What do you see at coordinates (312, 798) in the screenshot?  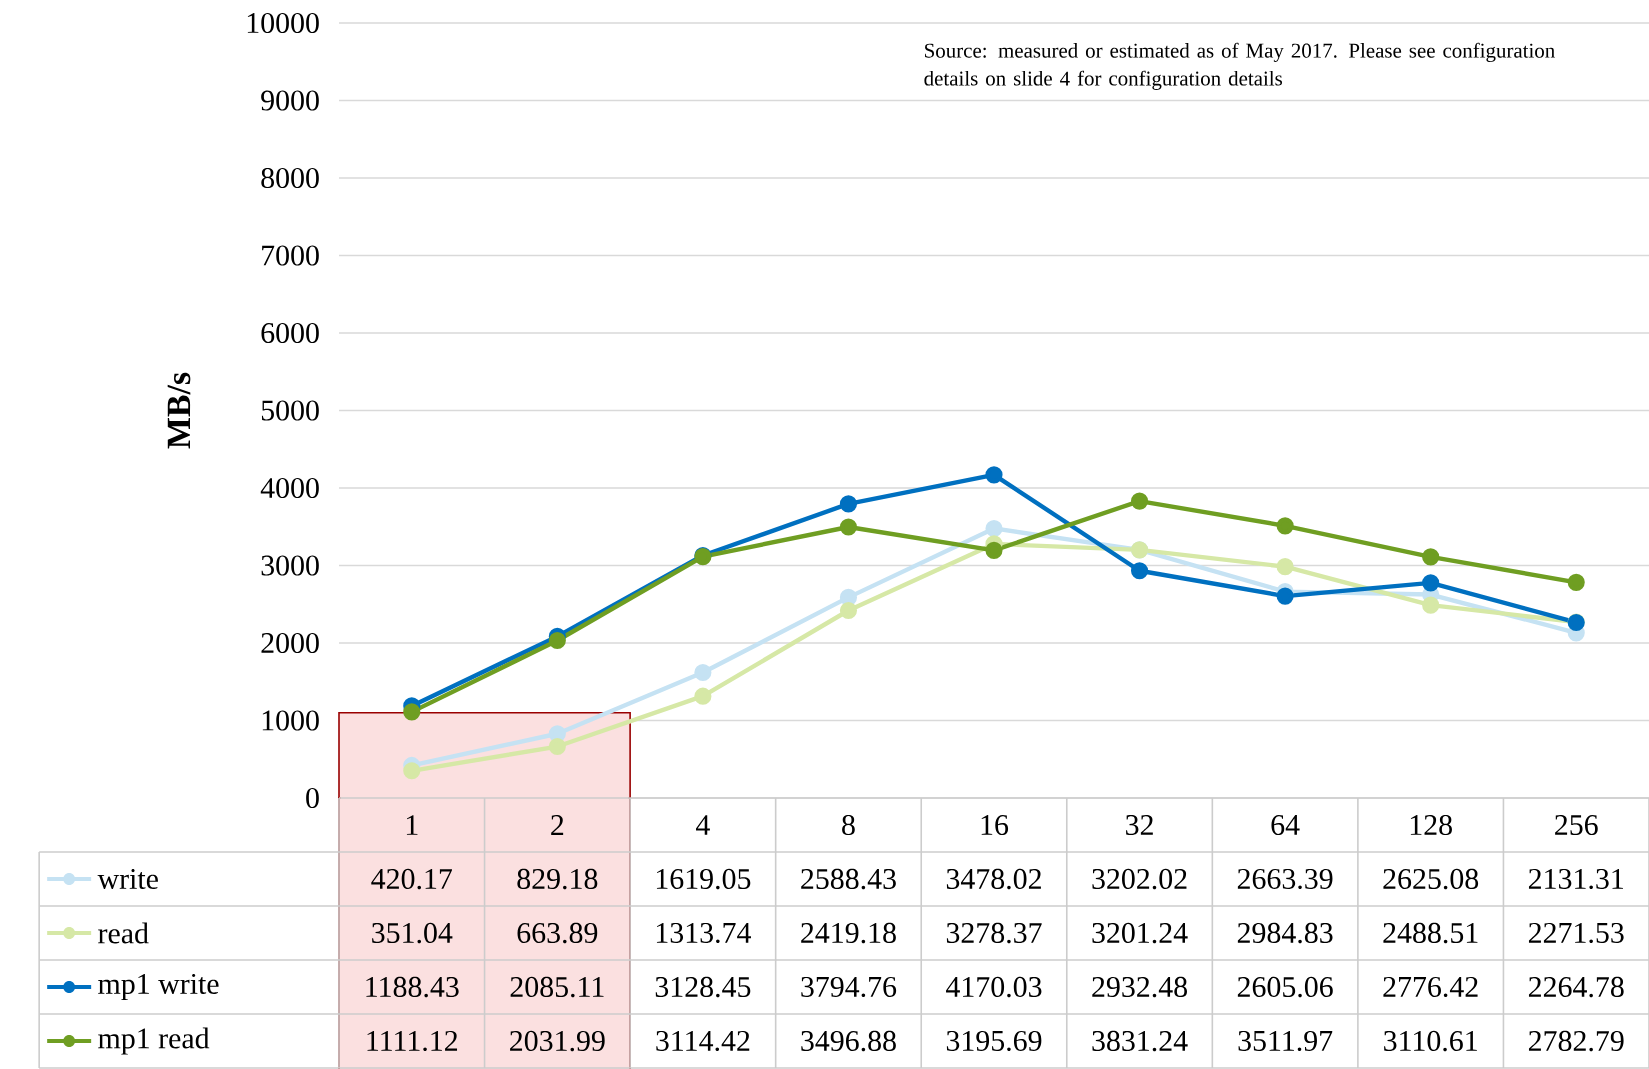 I see `y-tick-label: 0` at bounding box center [312, 798].